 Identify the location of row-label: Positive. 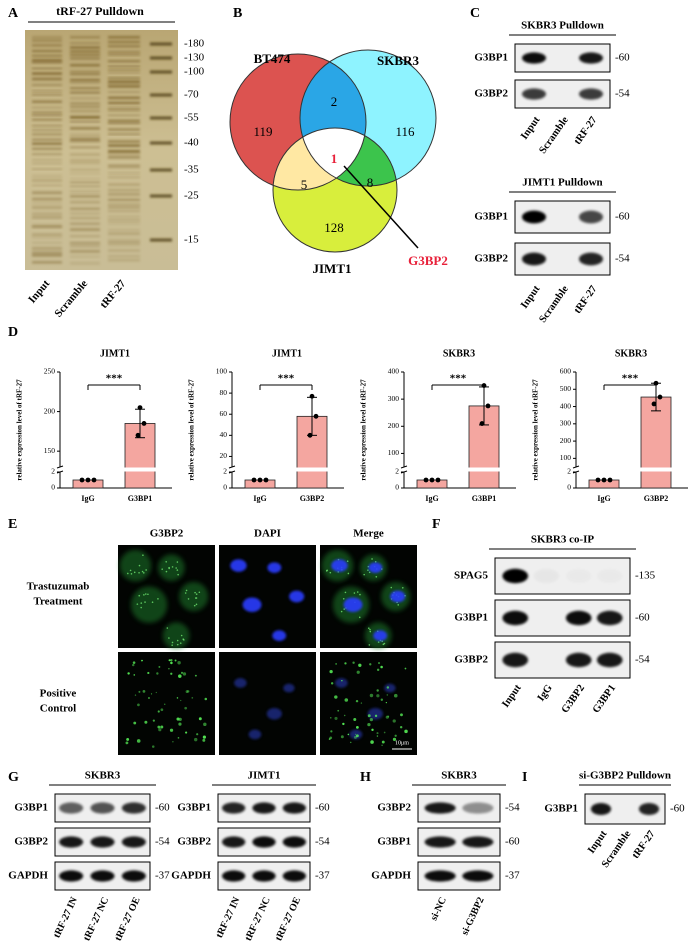
(58, 694).